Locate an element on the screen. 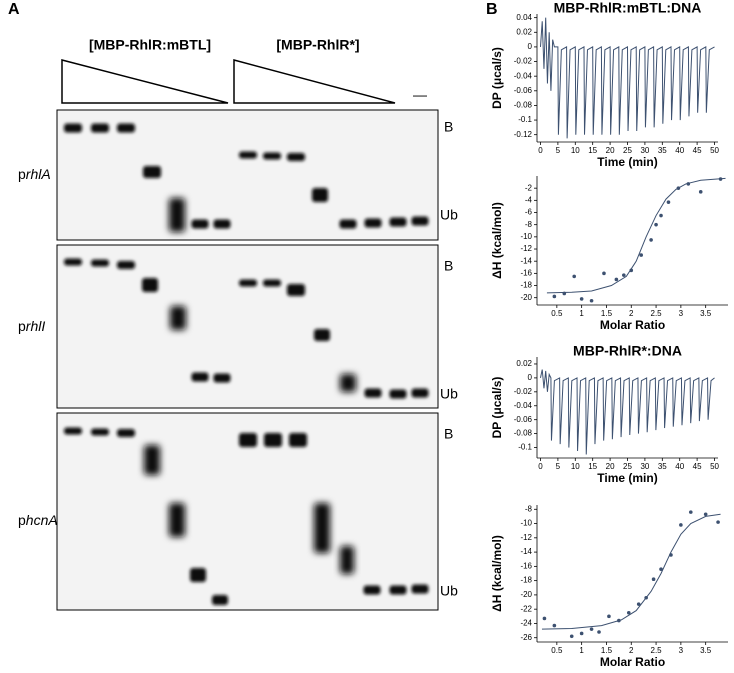 This screenshot has height=673, width=734. x-axis-label: Time (min) is located at coordinates (627, 162).